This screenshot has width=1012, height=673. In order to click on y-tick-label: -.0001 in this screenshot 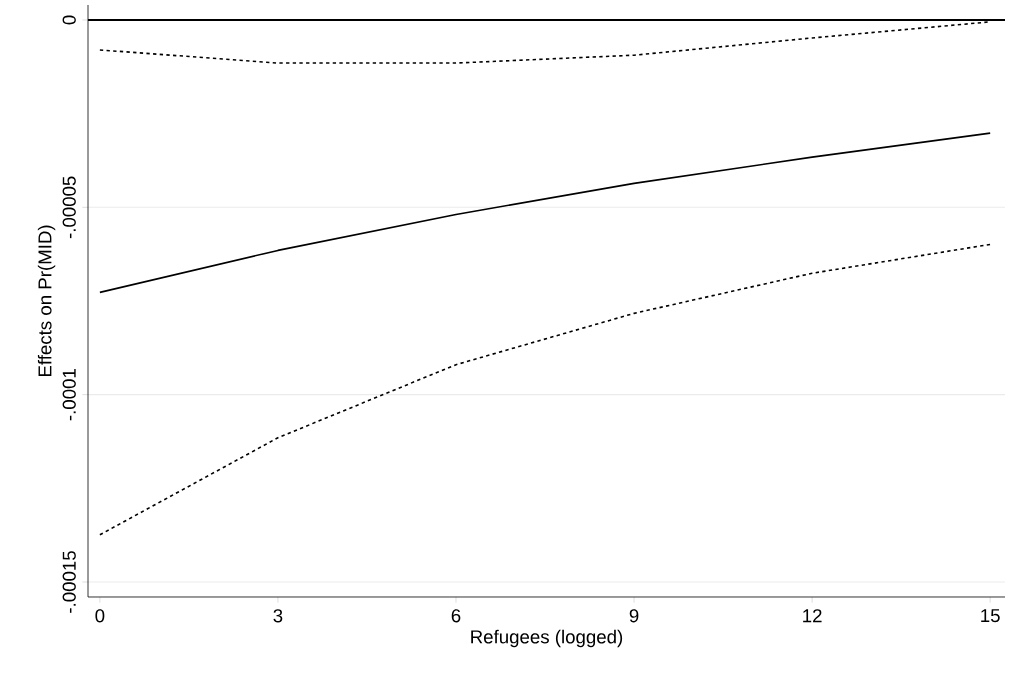, I will do `click(69, 395)`.